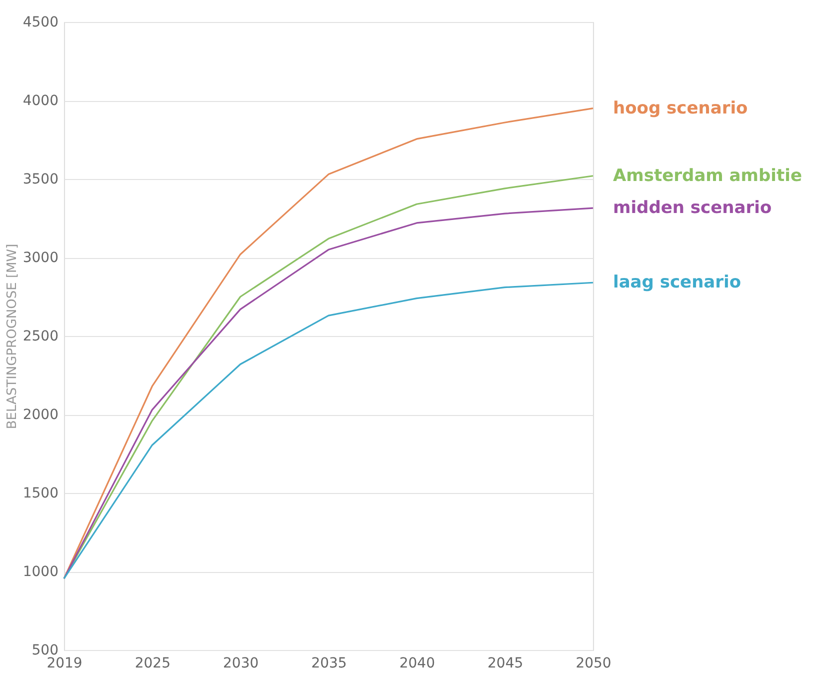 This screenshot has height=676, width=815. What do you see at coordinates (40, 180) in the screenshot?
I see `y-tick-label: 3500` at bounding box center [40, 180].